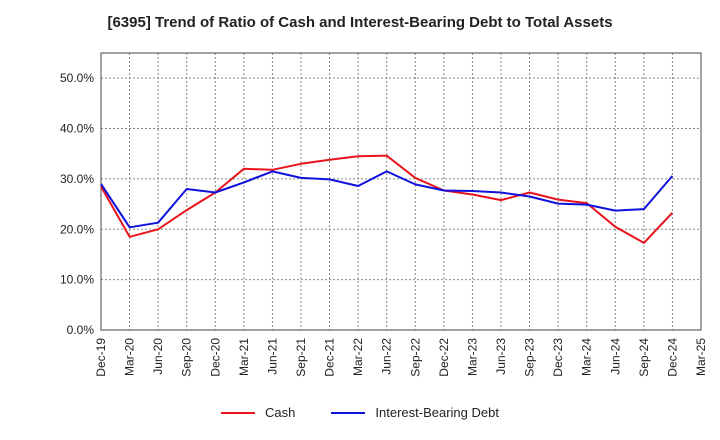  What do you see at coordinates (330, 357) in the screenshot?
I see `x-tick-label: Dec-21` at bounding box center [330, 357].